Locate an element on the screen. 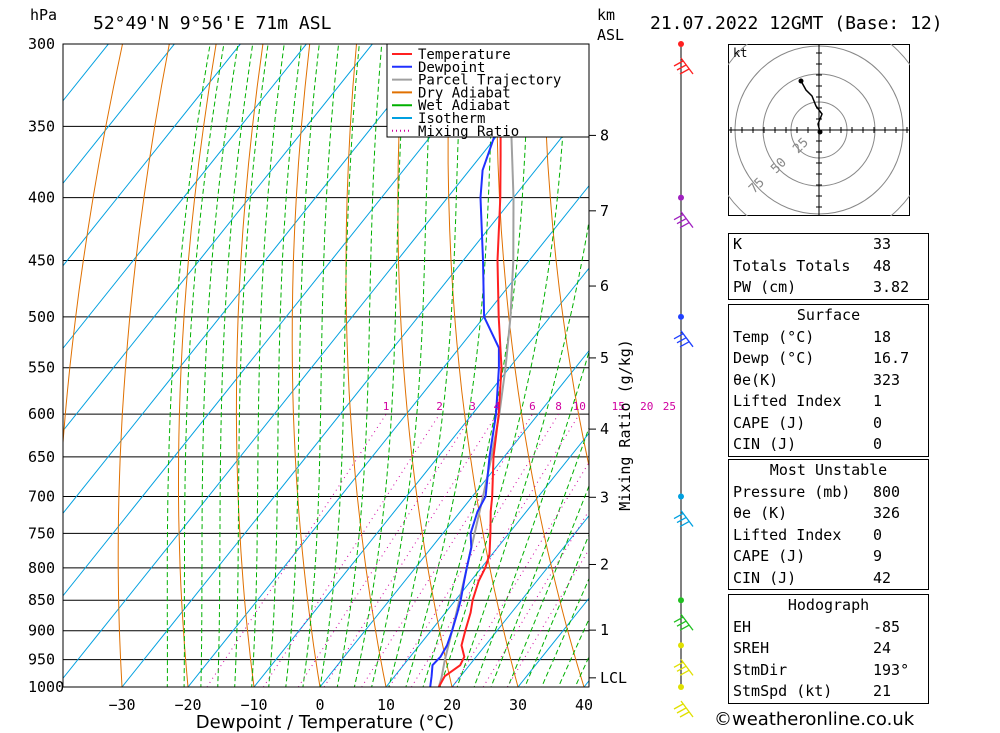 The image size is (1000, 733). mixing-ratio-labels: 1 2 3 4 6 8 10 15 20 25 is located at coordinates (529, 406).